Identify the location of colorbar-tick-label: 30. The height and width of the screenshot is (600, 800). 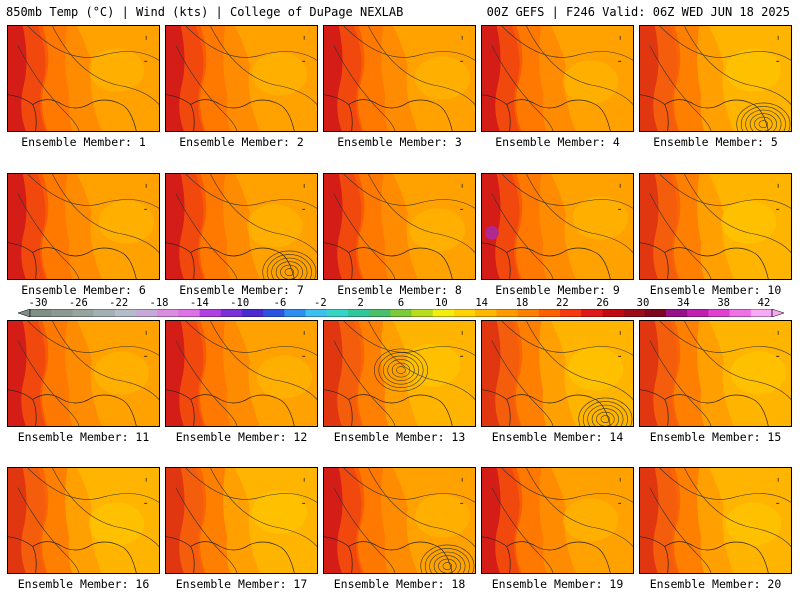
(643, 303).